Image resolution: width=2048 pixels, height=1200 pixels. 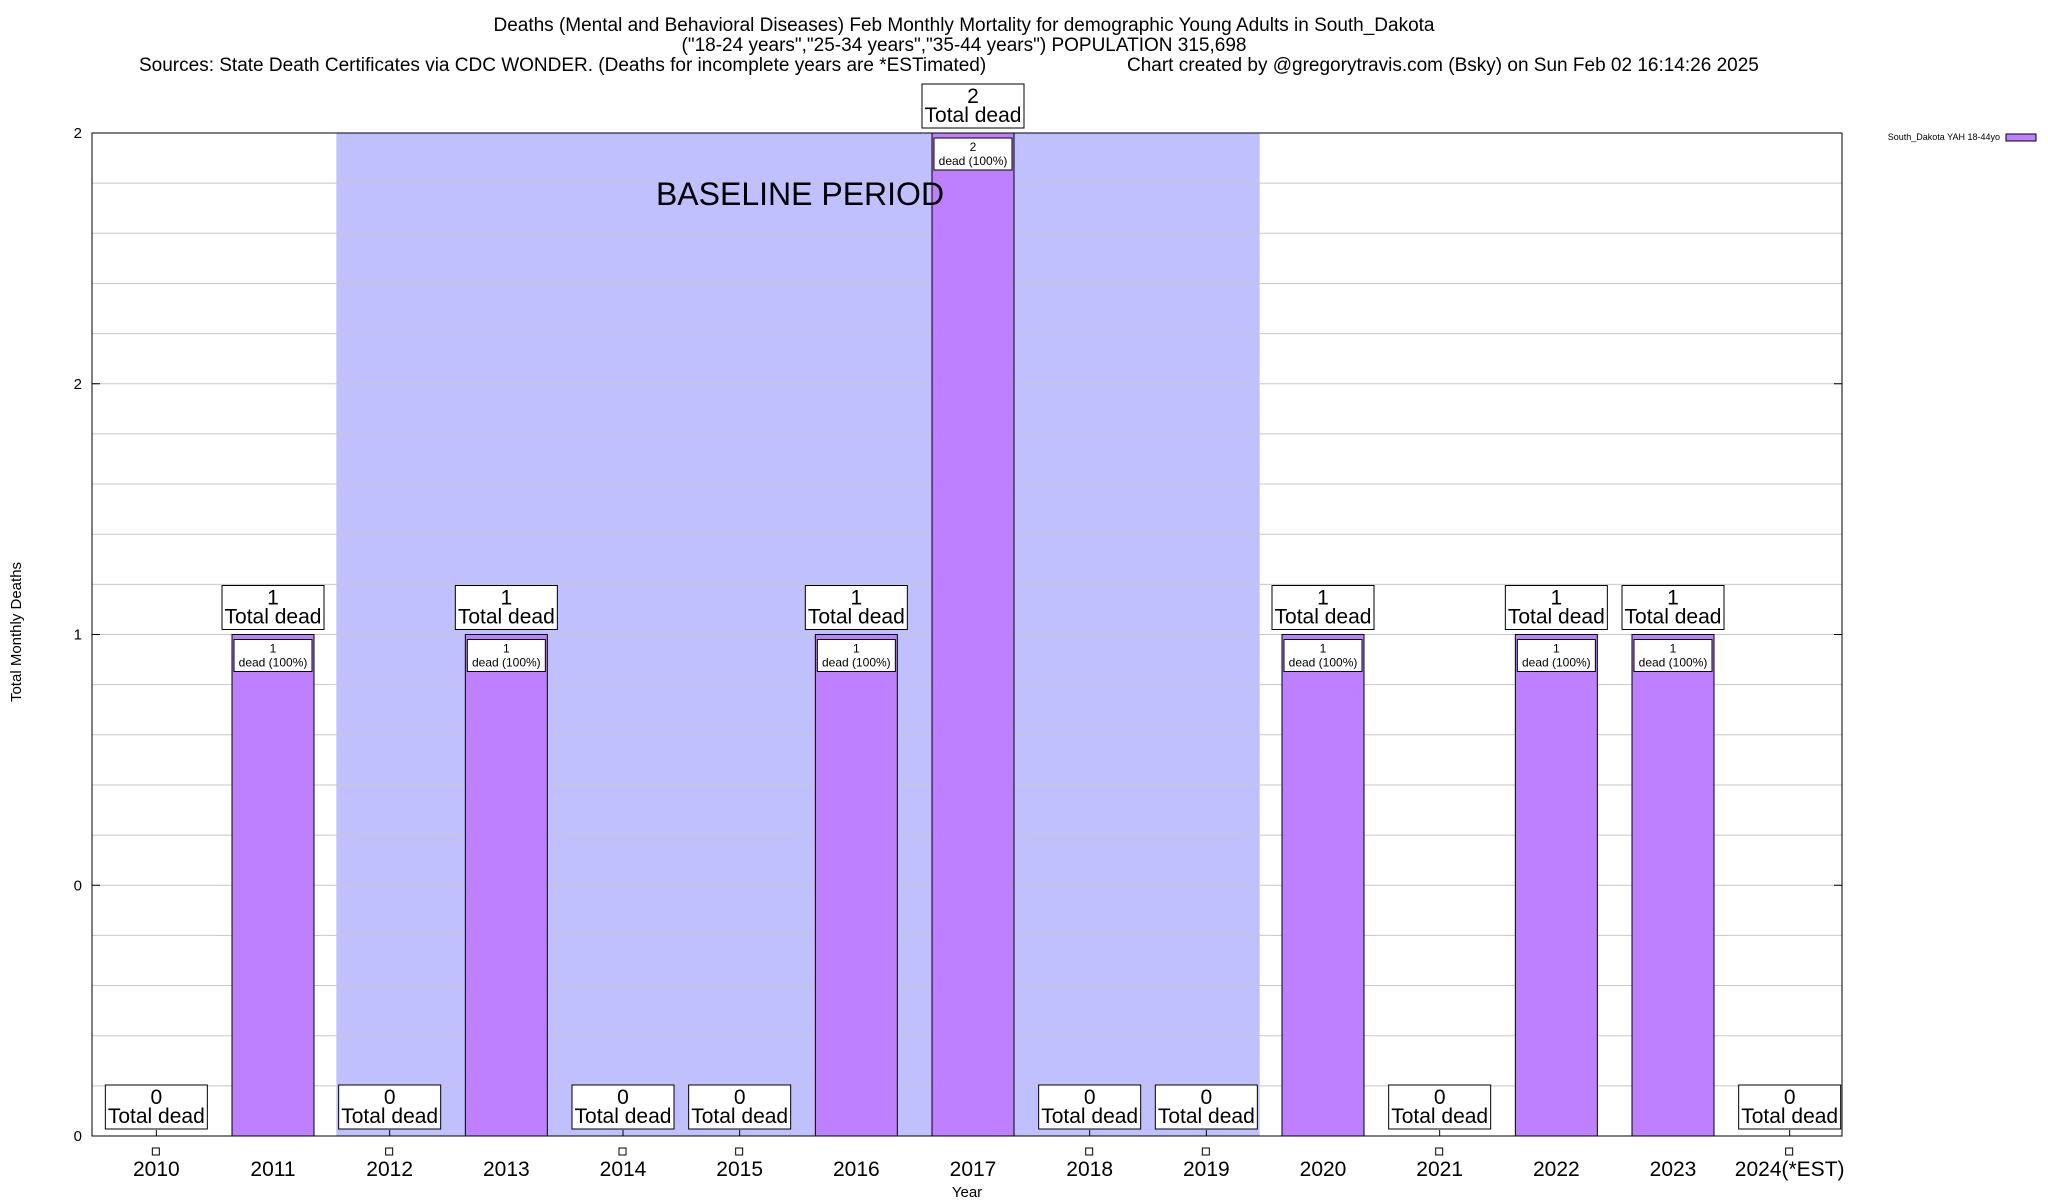 What do you see at coordinates (506, 1169) in the screenshot?
I see `x-tick-label: 2013` at bounding box center [506, 1169].